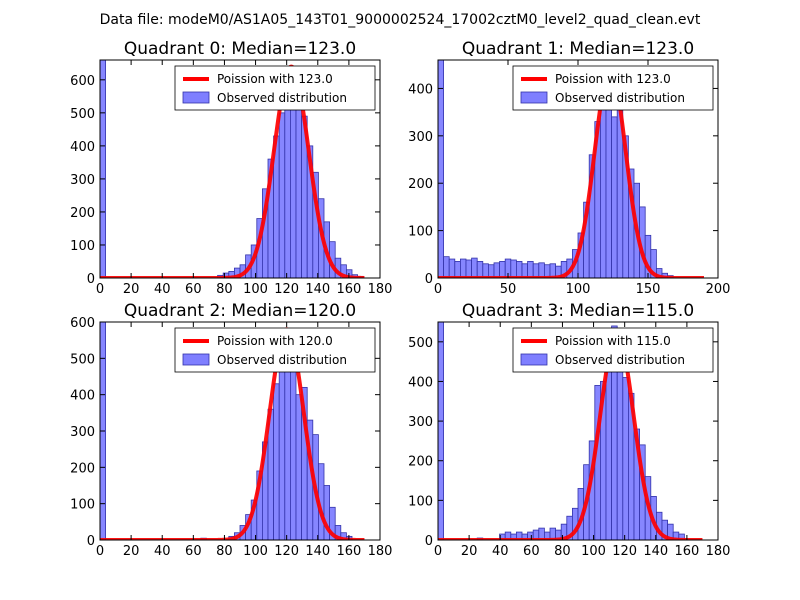 This screenshot has width=800, height=600. I want to click on x-tick-label: 200, so click(718, 289).